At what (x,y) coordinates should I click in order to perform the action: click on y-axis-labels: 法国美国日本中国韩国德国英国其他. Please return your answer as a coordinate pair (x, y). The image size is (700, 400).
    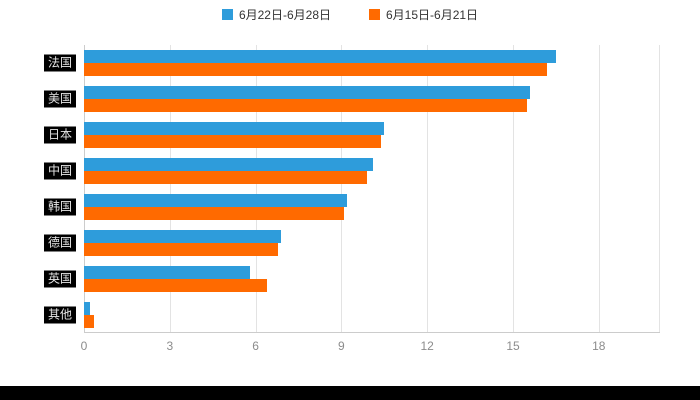
    Looking at the image, I should click on (40, 189).